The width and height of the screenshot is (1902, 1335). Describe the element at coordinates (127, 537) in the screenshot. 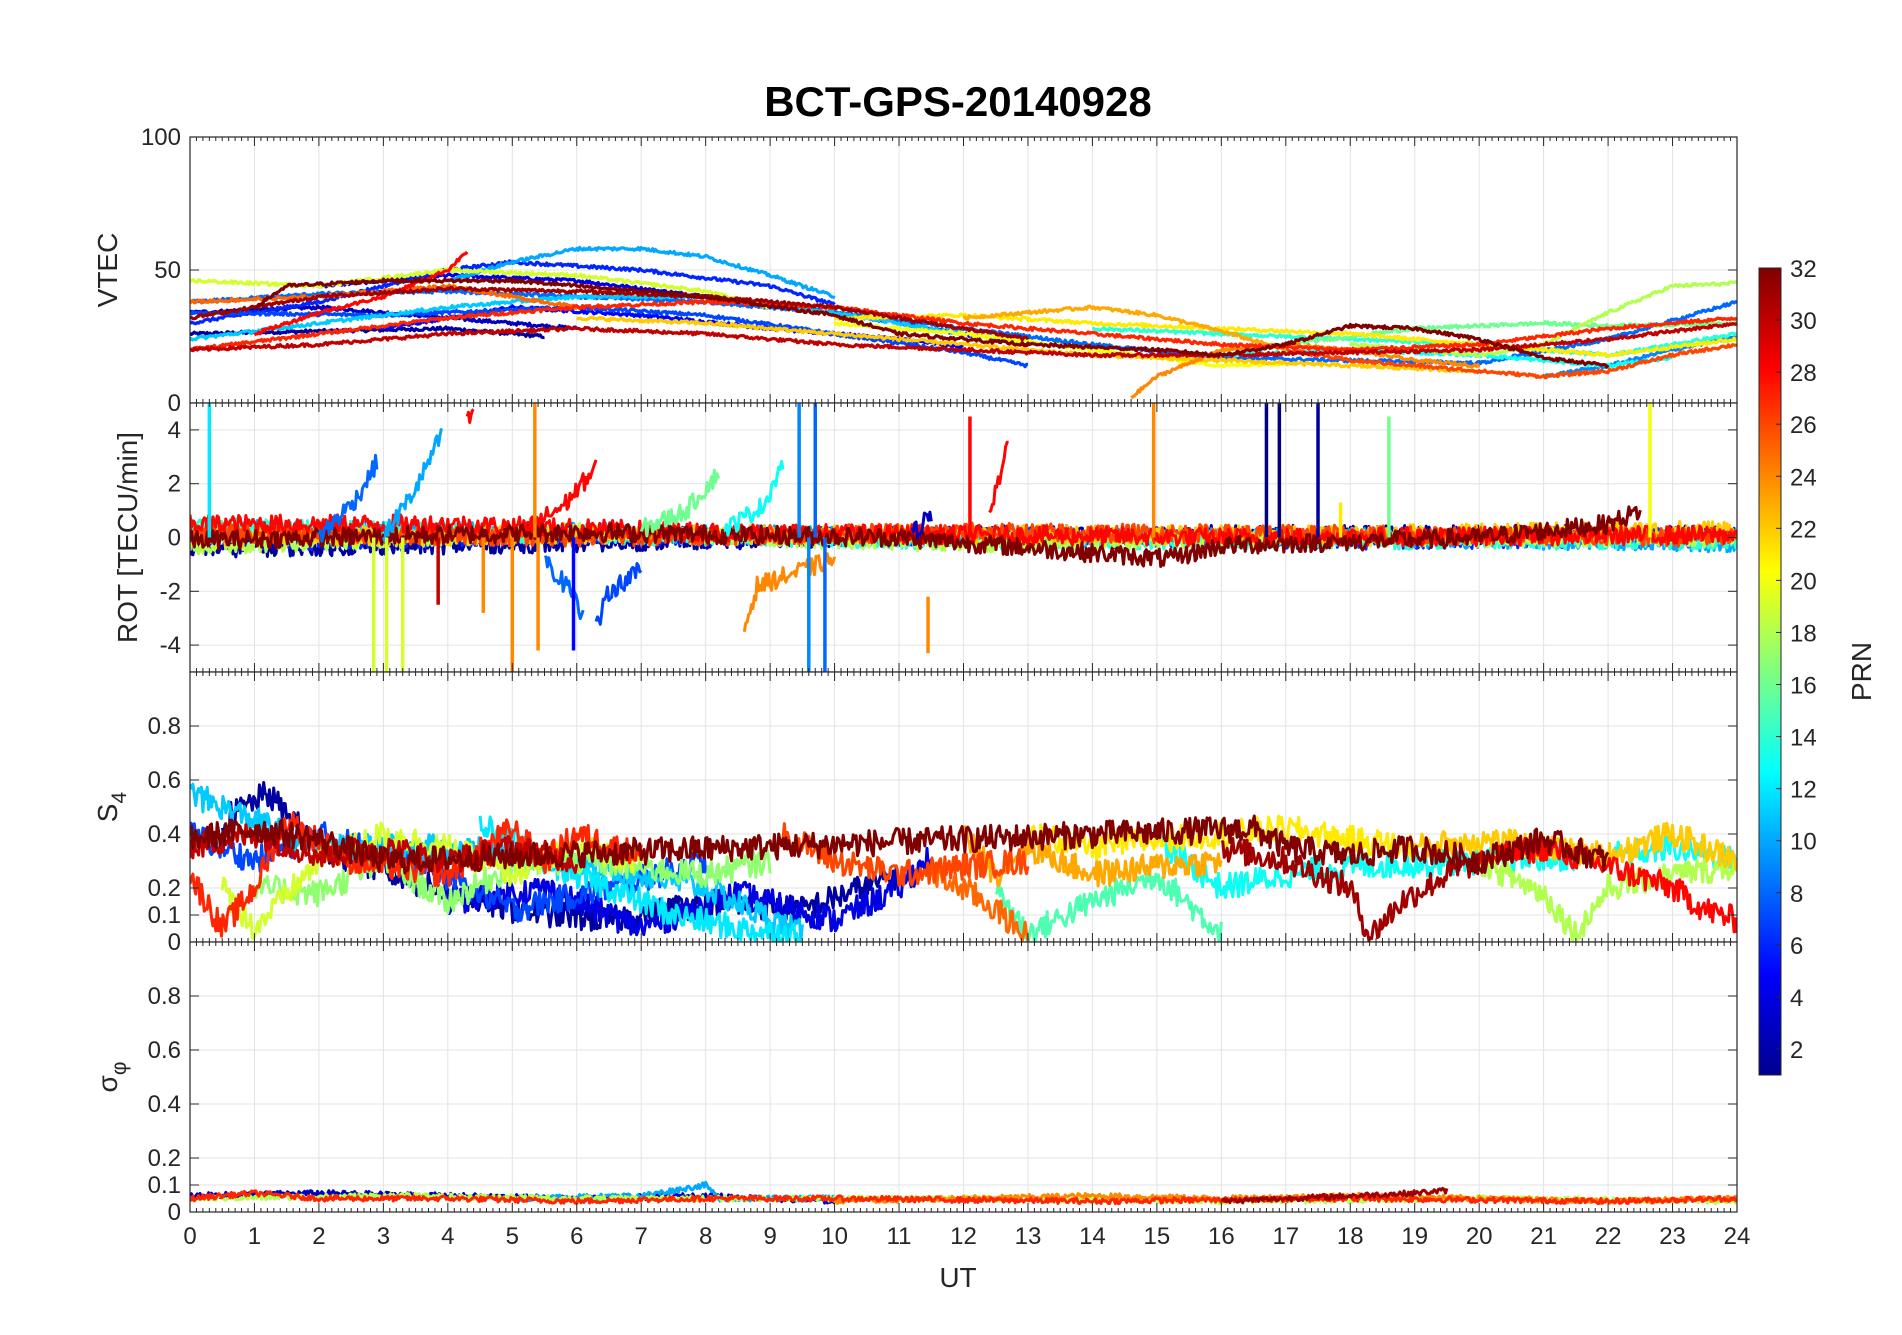

I see `y-axis-label-rot: ROT [TECU/min]` at that location.